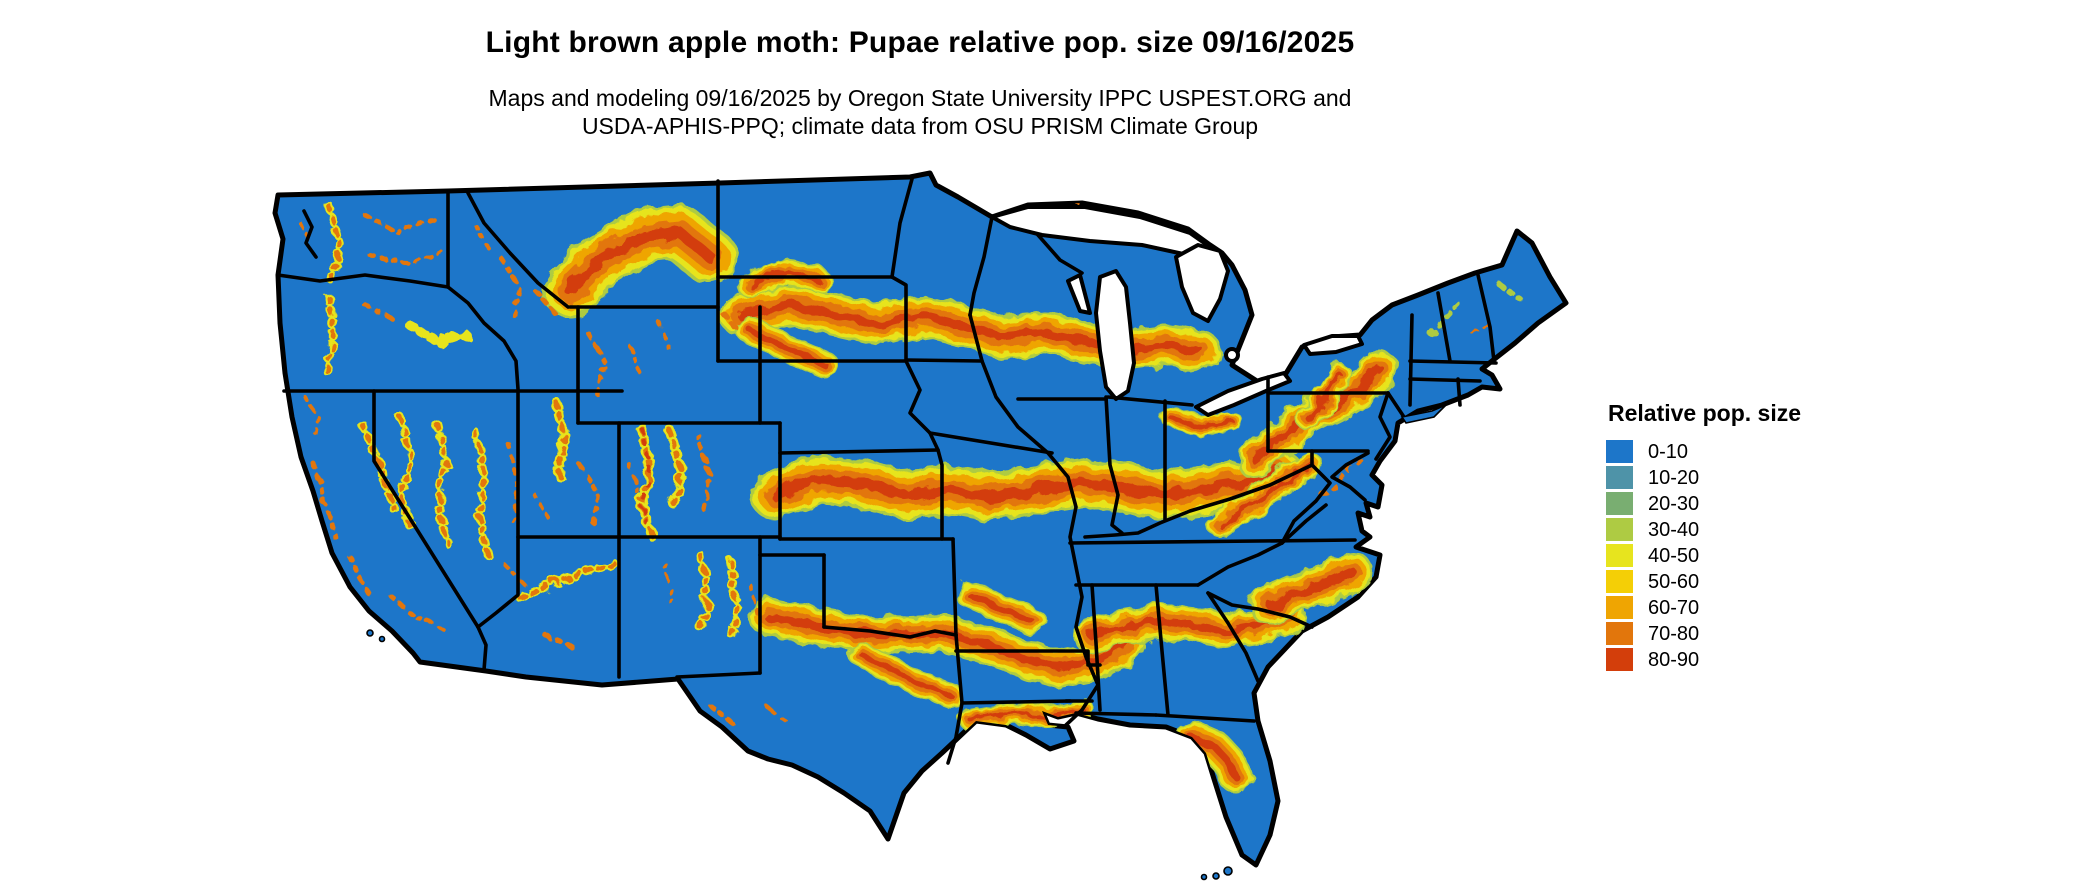 The image size is (2100, 892). What do you see at coordinates (1674, 581) in the screenshot?
I see `legend-label: 50-60` at bounding box center [1674, 581].